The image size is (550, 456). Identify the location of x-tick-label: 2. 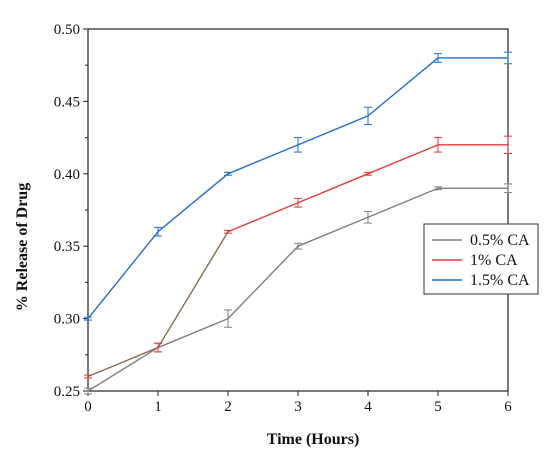
(228, 407).